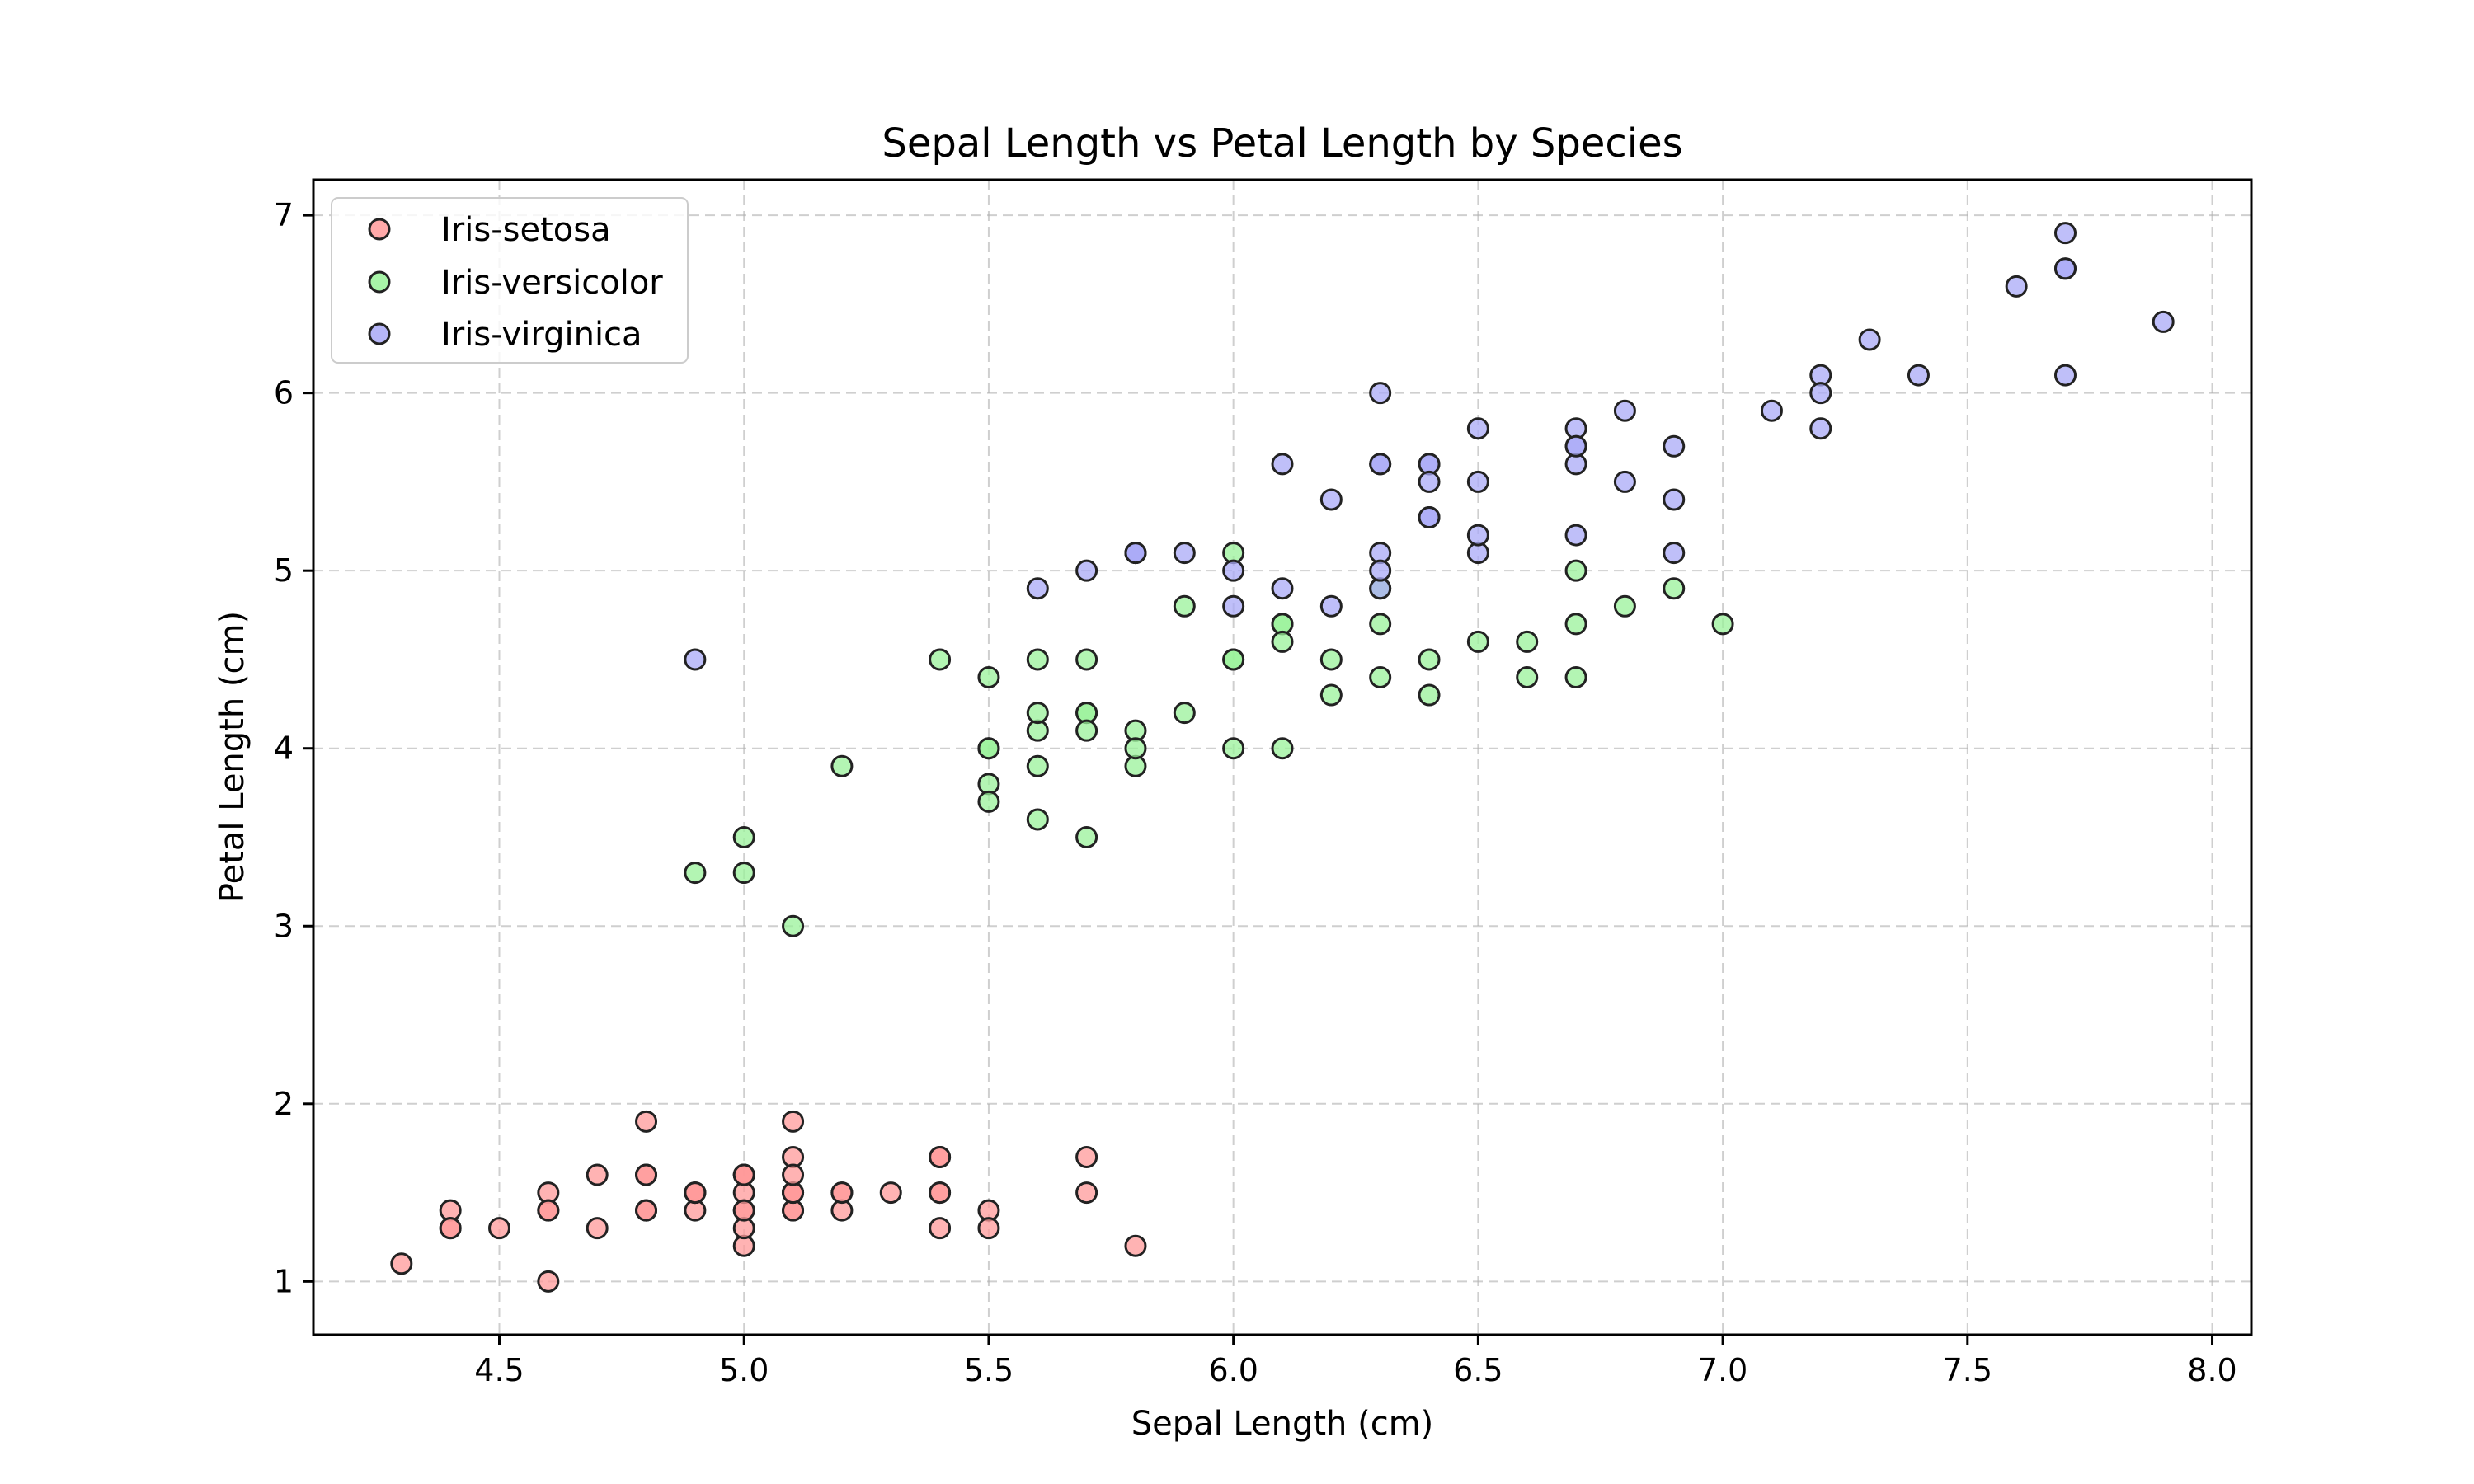  Describe the element at coordinates (1967, 1370) in the screenshot. I see `x-tick-label: 7.5` at that location.